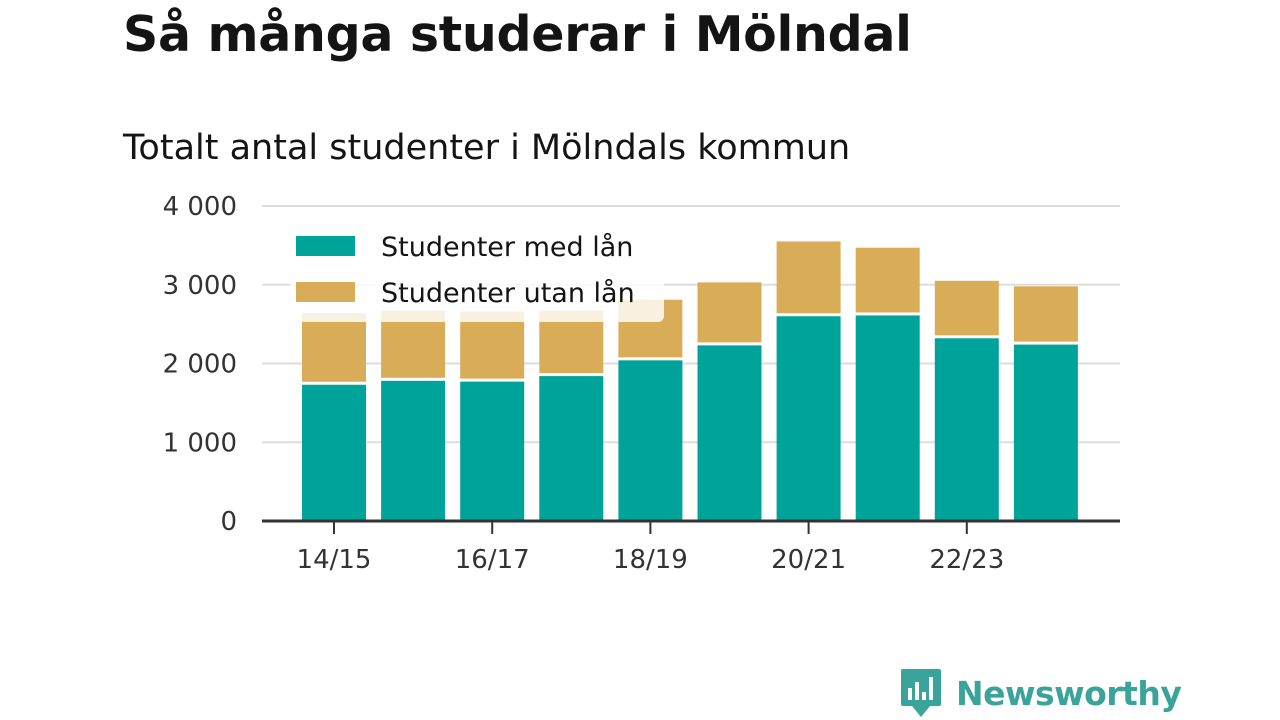  Describe the element at coordinates (508, 293) in the screenshot. I see `legend-label: Studenter utan lån` at that location.